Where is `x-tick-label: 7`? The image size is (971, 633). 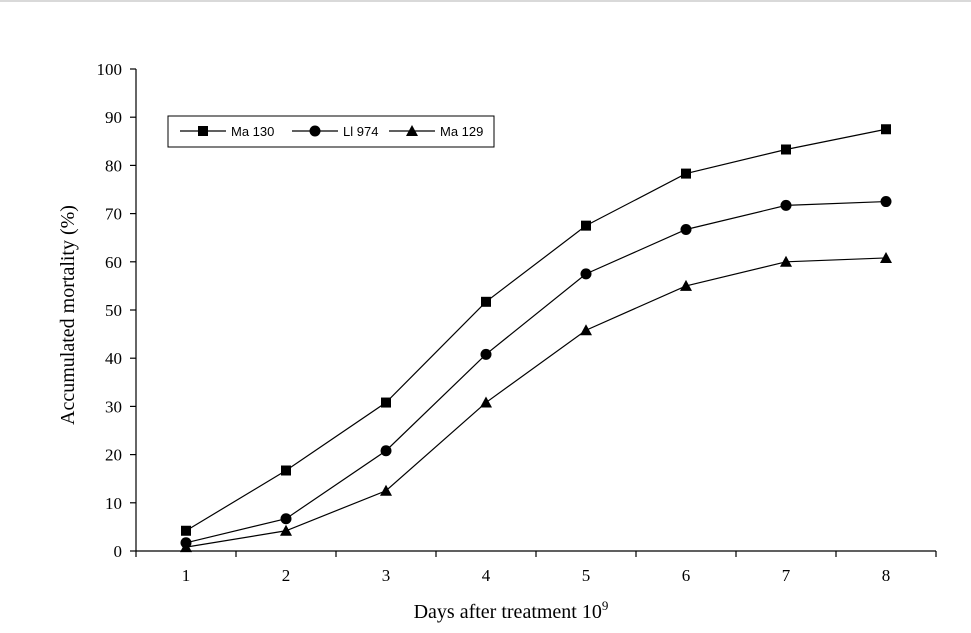
x-tick-label: 7 is located at coordinates (786, 575).